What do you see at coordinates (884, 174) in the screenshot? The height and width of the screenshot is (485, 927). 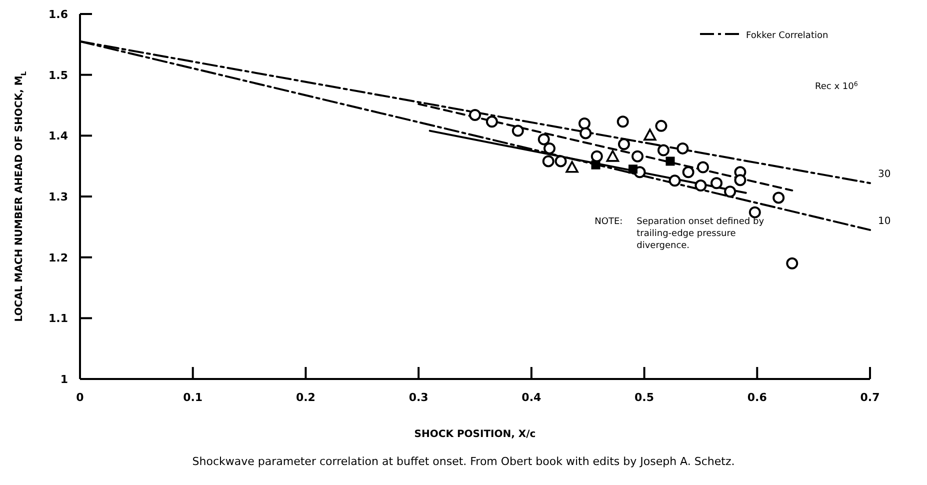 I see `annotation: 30` at bounding box center [884, 174].